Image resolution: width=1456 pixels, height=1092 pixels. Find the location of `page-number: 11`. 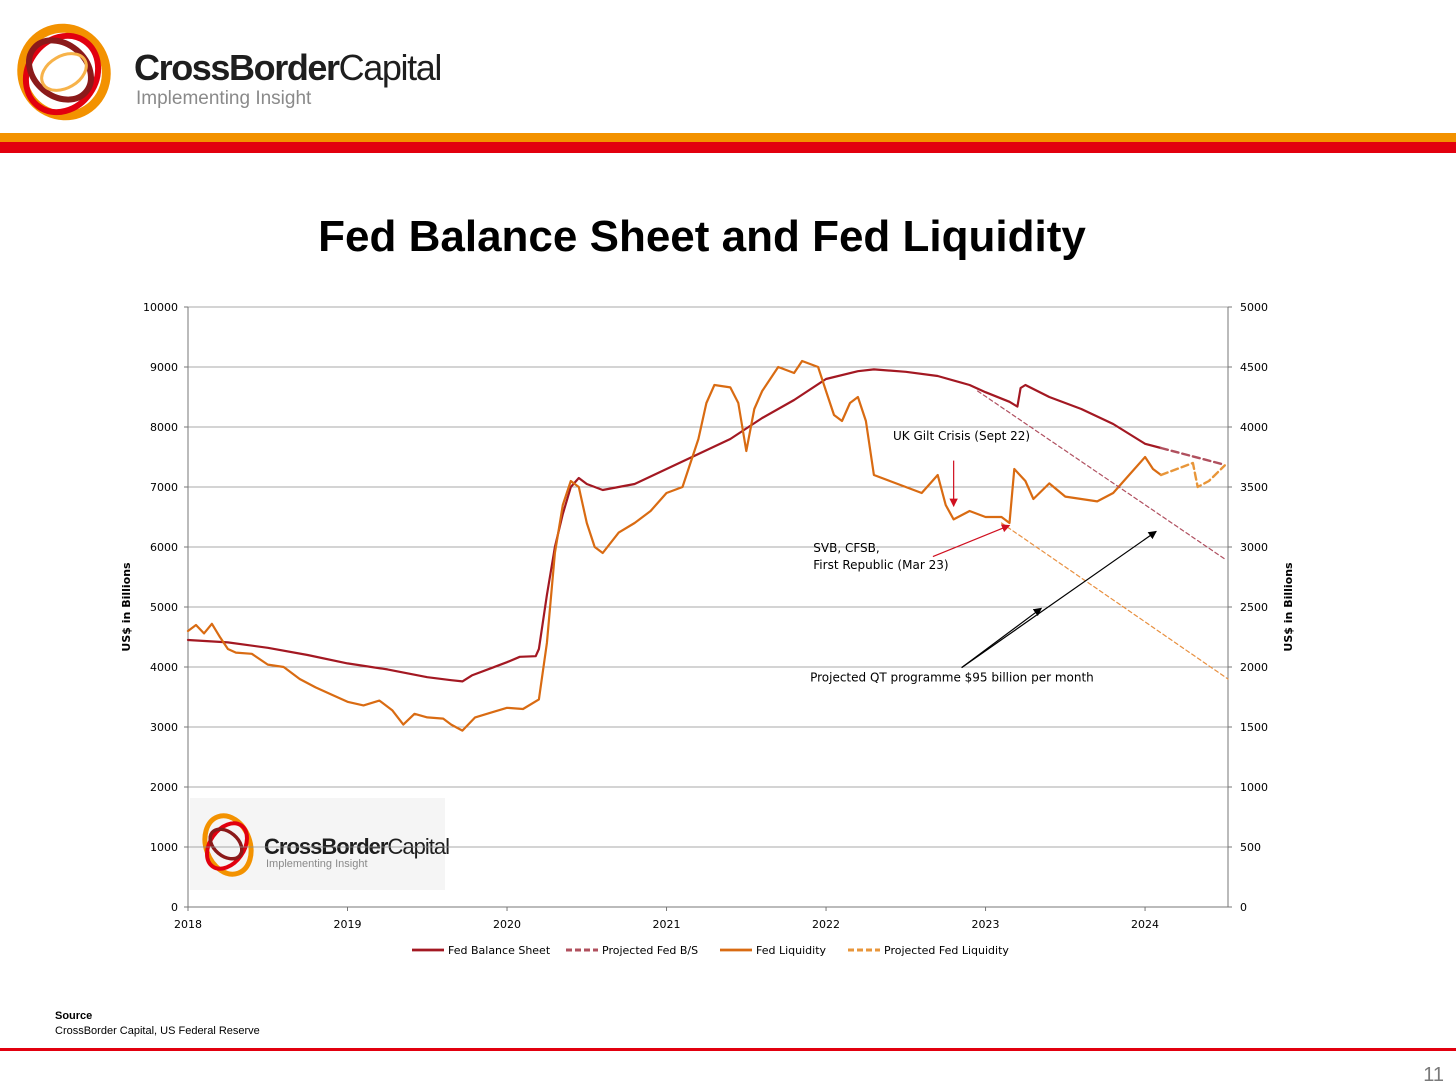

page-number: 11 is located at coordinates (1433, 1075).